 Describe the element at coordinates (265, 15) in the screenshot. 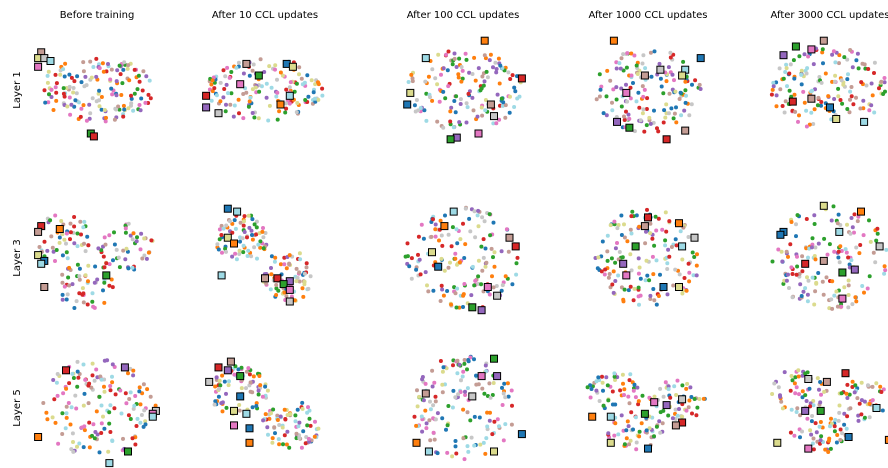

I see `column-title: After 10 CCL updates` at that location.